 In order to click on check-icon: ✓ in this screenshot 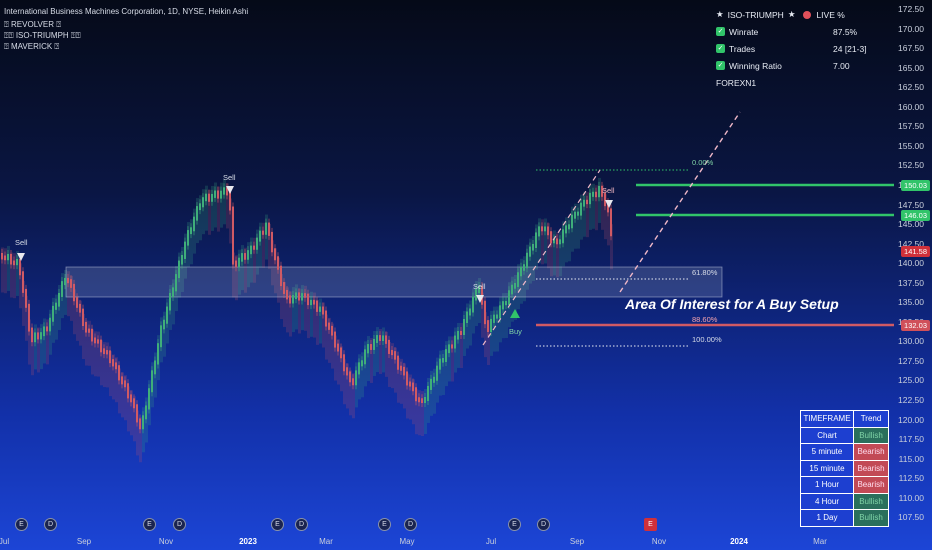, I will do `click(720, 65)`.